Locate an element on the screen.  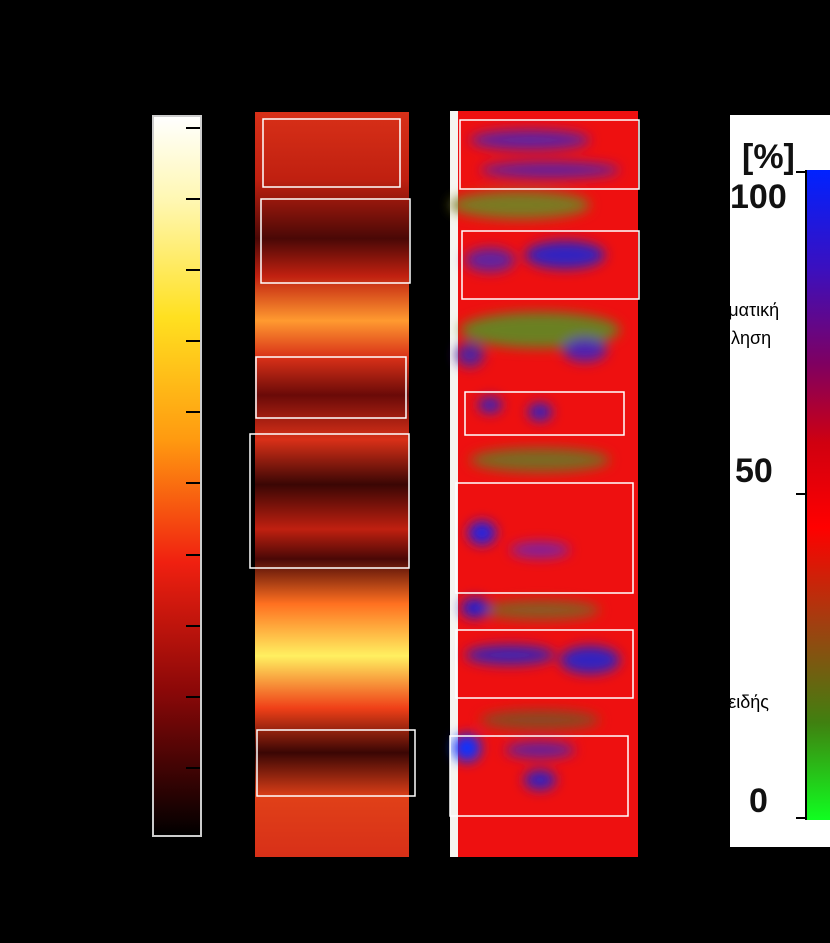
class-label: ληση is located at coordinates (751, 338).